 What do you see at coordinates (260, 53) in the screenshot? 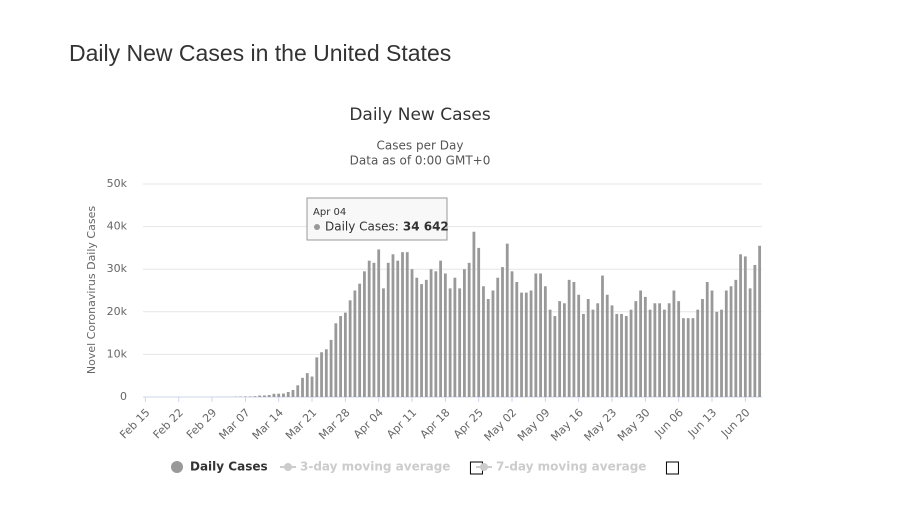
I see `page-heading: Daily New Cases in the United States` at bounding box center [260, 53].